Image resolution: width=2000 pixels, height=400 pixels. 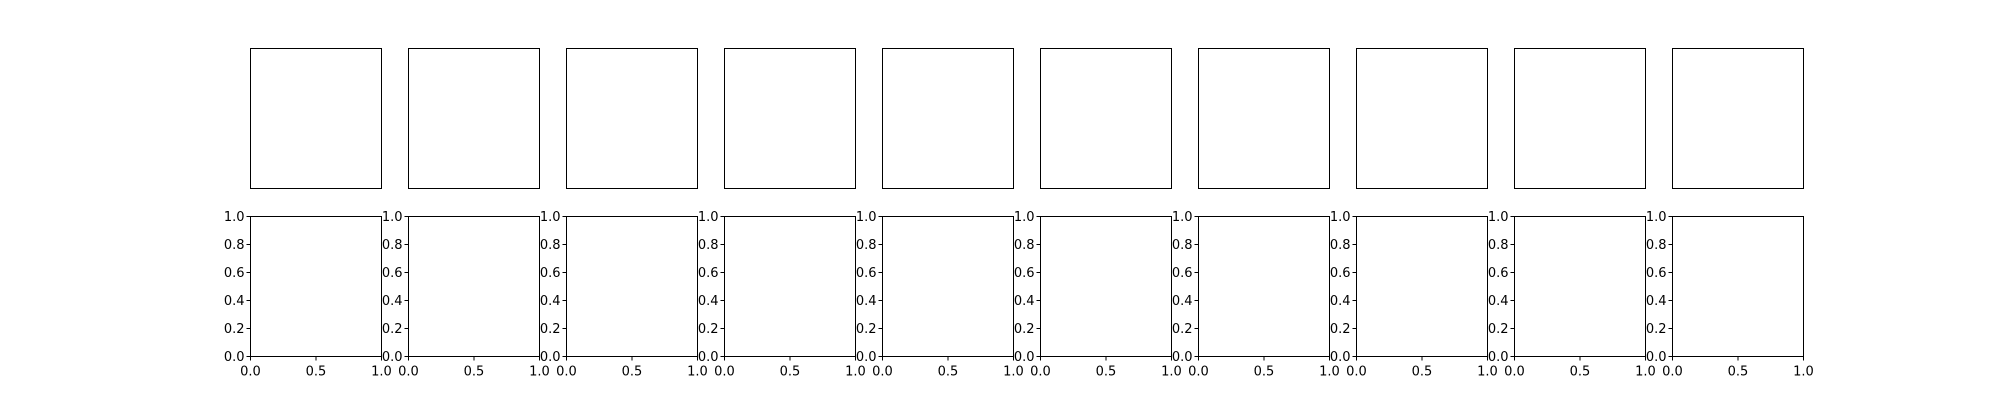 I want to click on bottom-axes-3: 0.0 0.2 0.4 0.6 0.8 1.0 0.0 0.5 1.0, so click(x=624, y=295).